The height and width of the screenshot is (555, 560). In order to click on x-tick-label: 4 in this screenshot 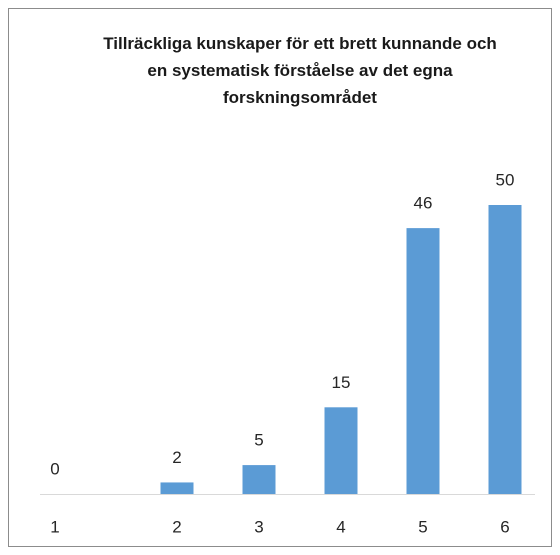, I will do `click(340, 526)`.